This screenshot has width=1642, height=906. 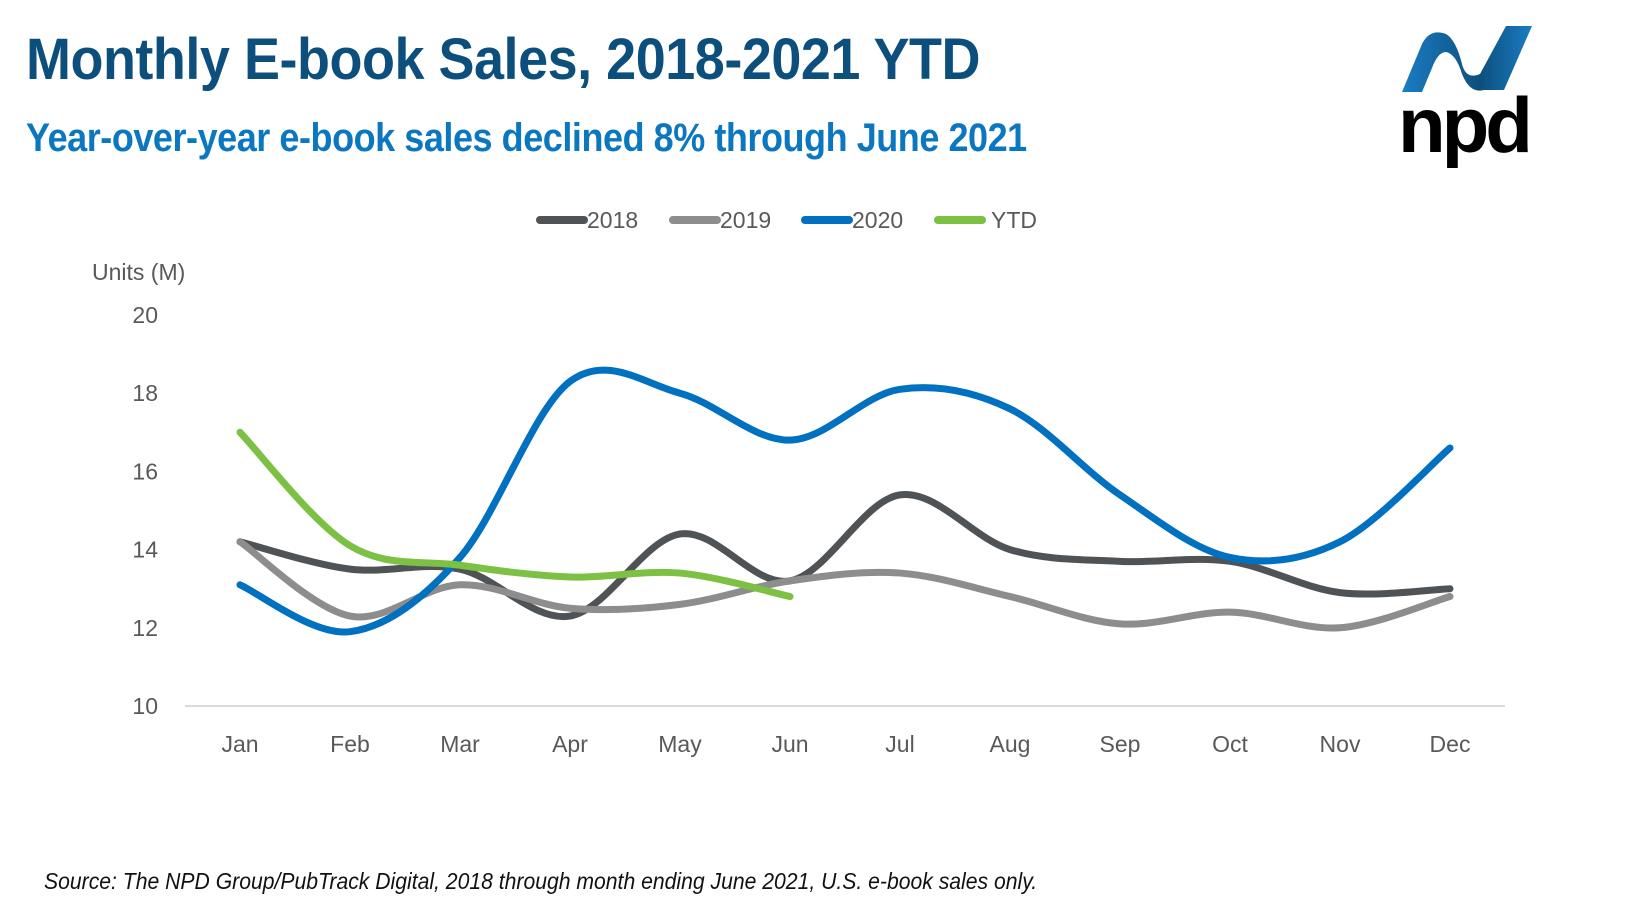 I want to click on legend: 2018 2019 2020 YTD, so click(x=786, y=220).